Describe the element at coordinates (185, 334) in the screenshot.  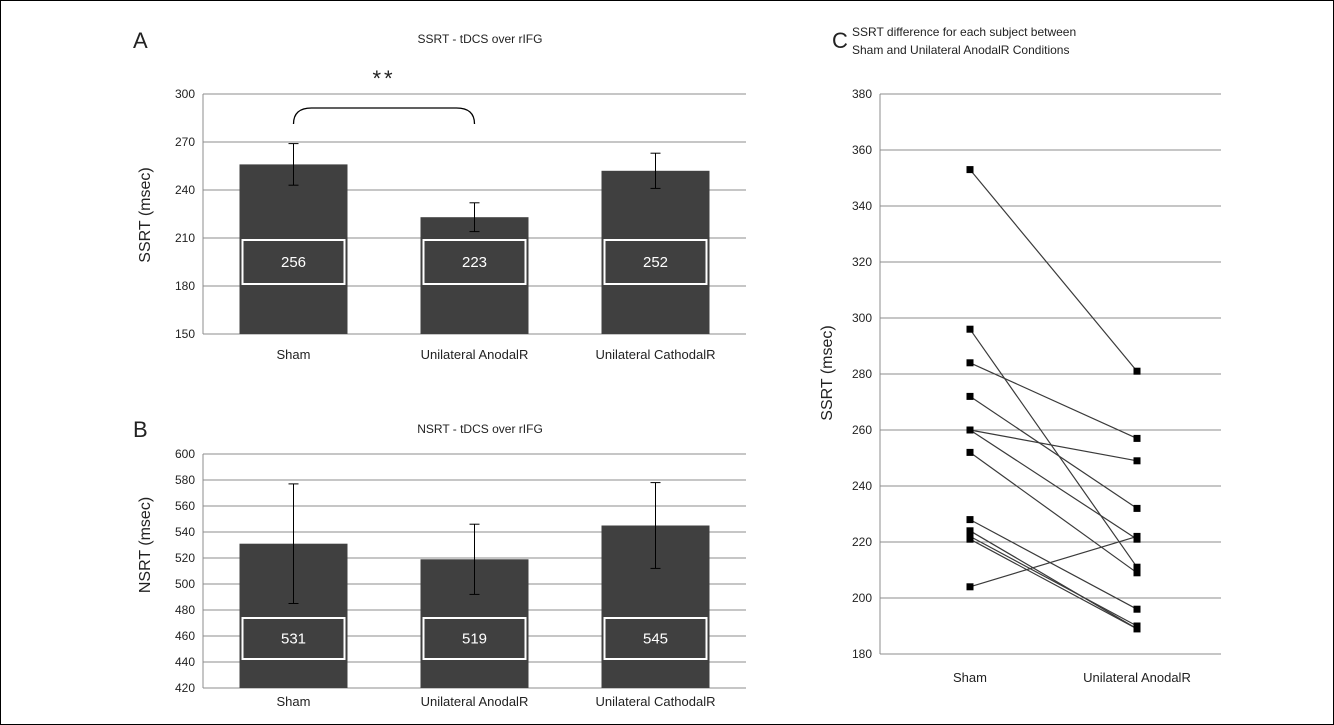
I see `y-tick-label: 150` at that location.